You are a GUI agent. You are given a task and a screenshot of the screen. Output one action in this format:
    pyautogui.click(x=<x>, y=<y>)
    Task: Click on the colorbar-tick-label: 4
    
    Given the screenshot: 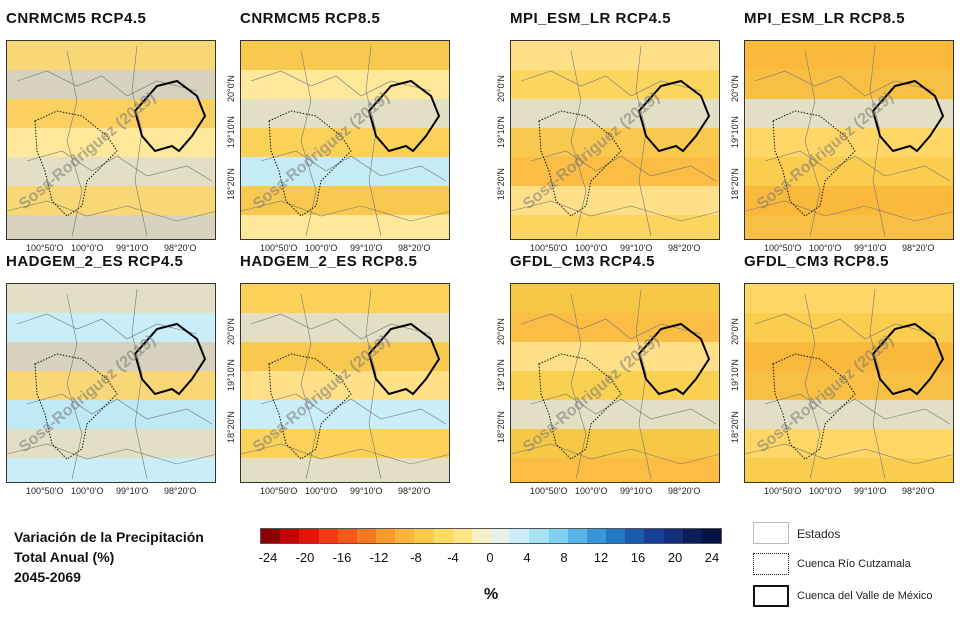 What is the action you would take?
    pyautogui.click(x=527, y=557)
    